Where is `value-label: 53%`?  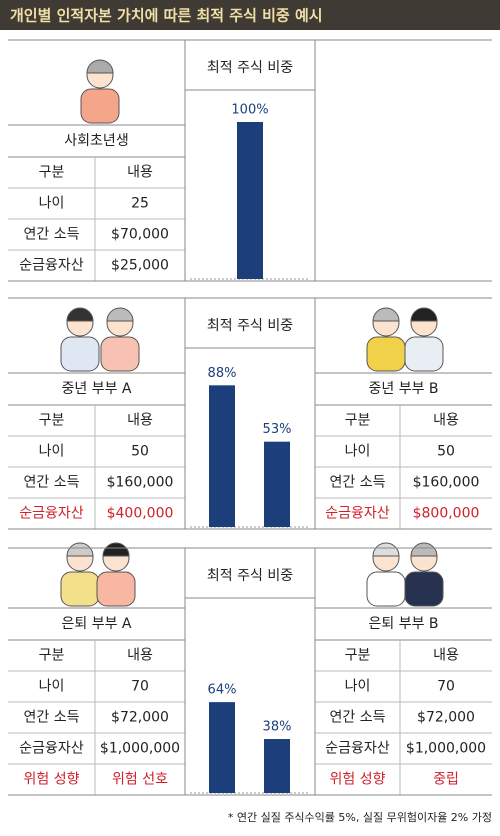
value-label: 53% is located at coordinates (277, 429).